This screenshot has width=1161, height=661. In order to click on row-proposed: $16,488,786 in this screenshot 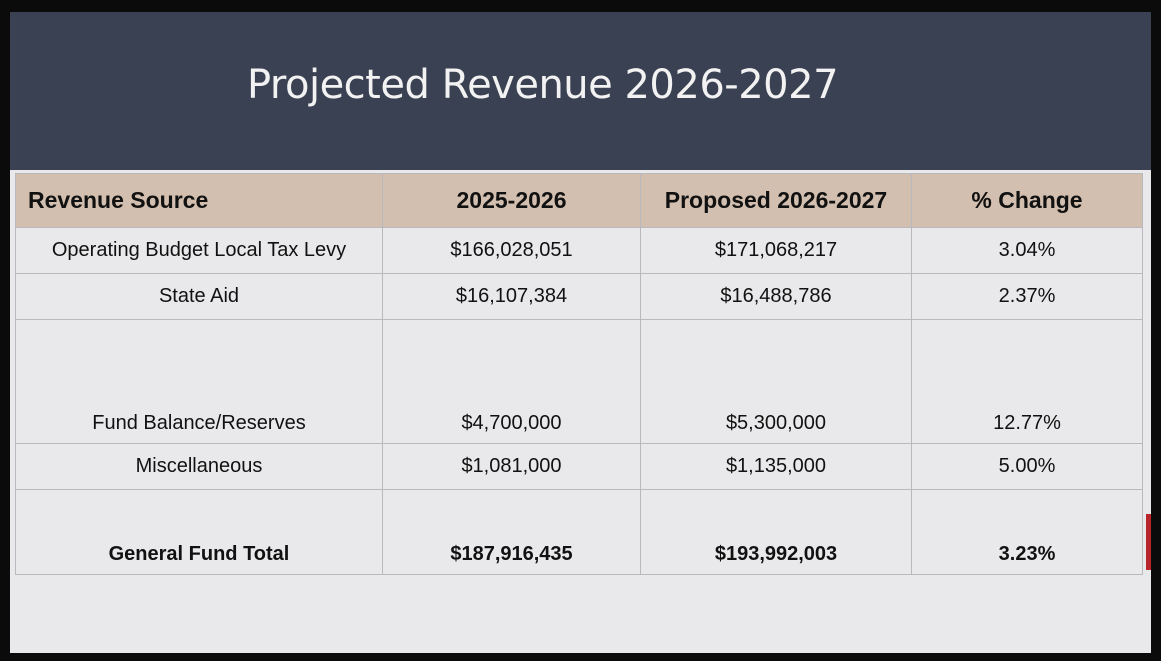, I will do `click(776, 296)`.